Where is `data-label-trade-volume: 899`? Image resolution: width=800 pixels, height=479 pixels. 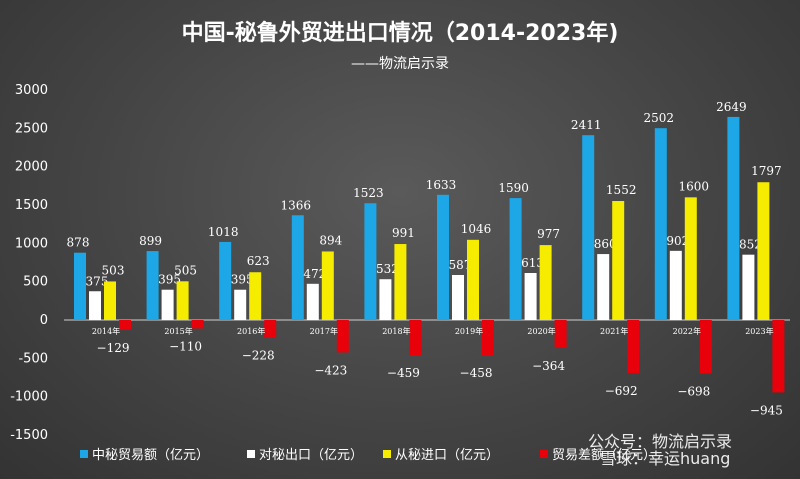
data-label-trade-volume: 899 is located at coordinates (150, 241).